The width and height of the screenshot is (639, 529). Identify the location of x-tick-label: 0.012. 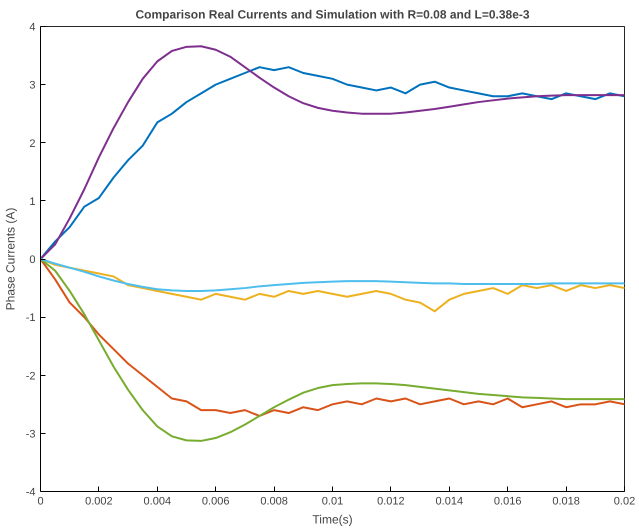
(391, 502).